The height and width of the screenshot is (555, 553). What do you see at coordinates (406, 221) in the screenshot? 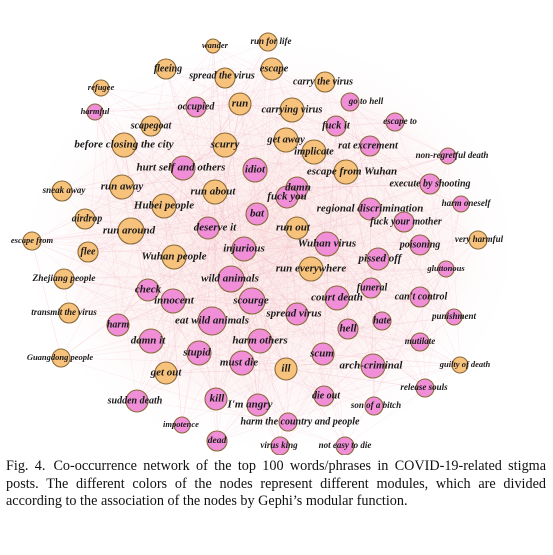
I see `node-label-fuck-your-mother: fuck your mother` at bounding box center [406, 221].